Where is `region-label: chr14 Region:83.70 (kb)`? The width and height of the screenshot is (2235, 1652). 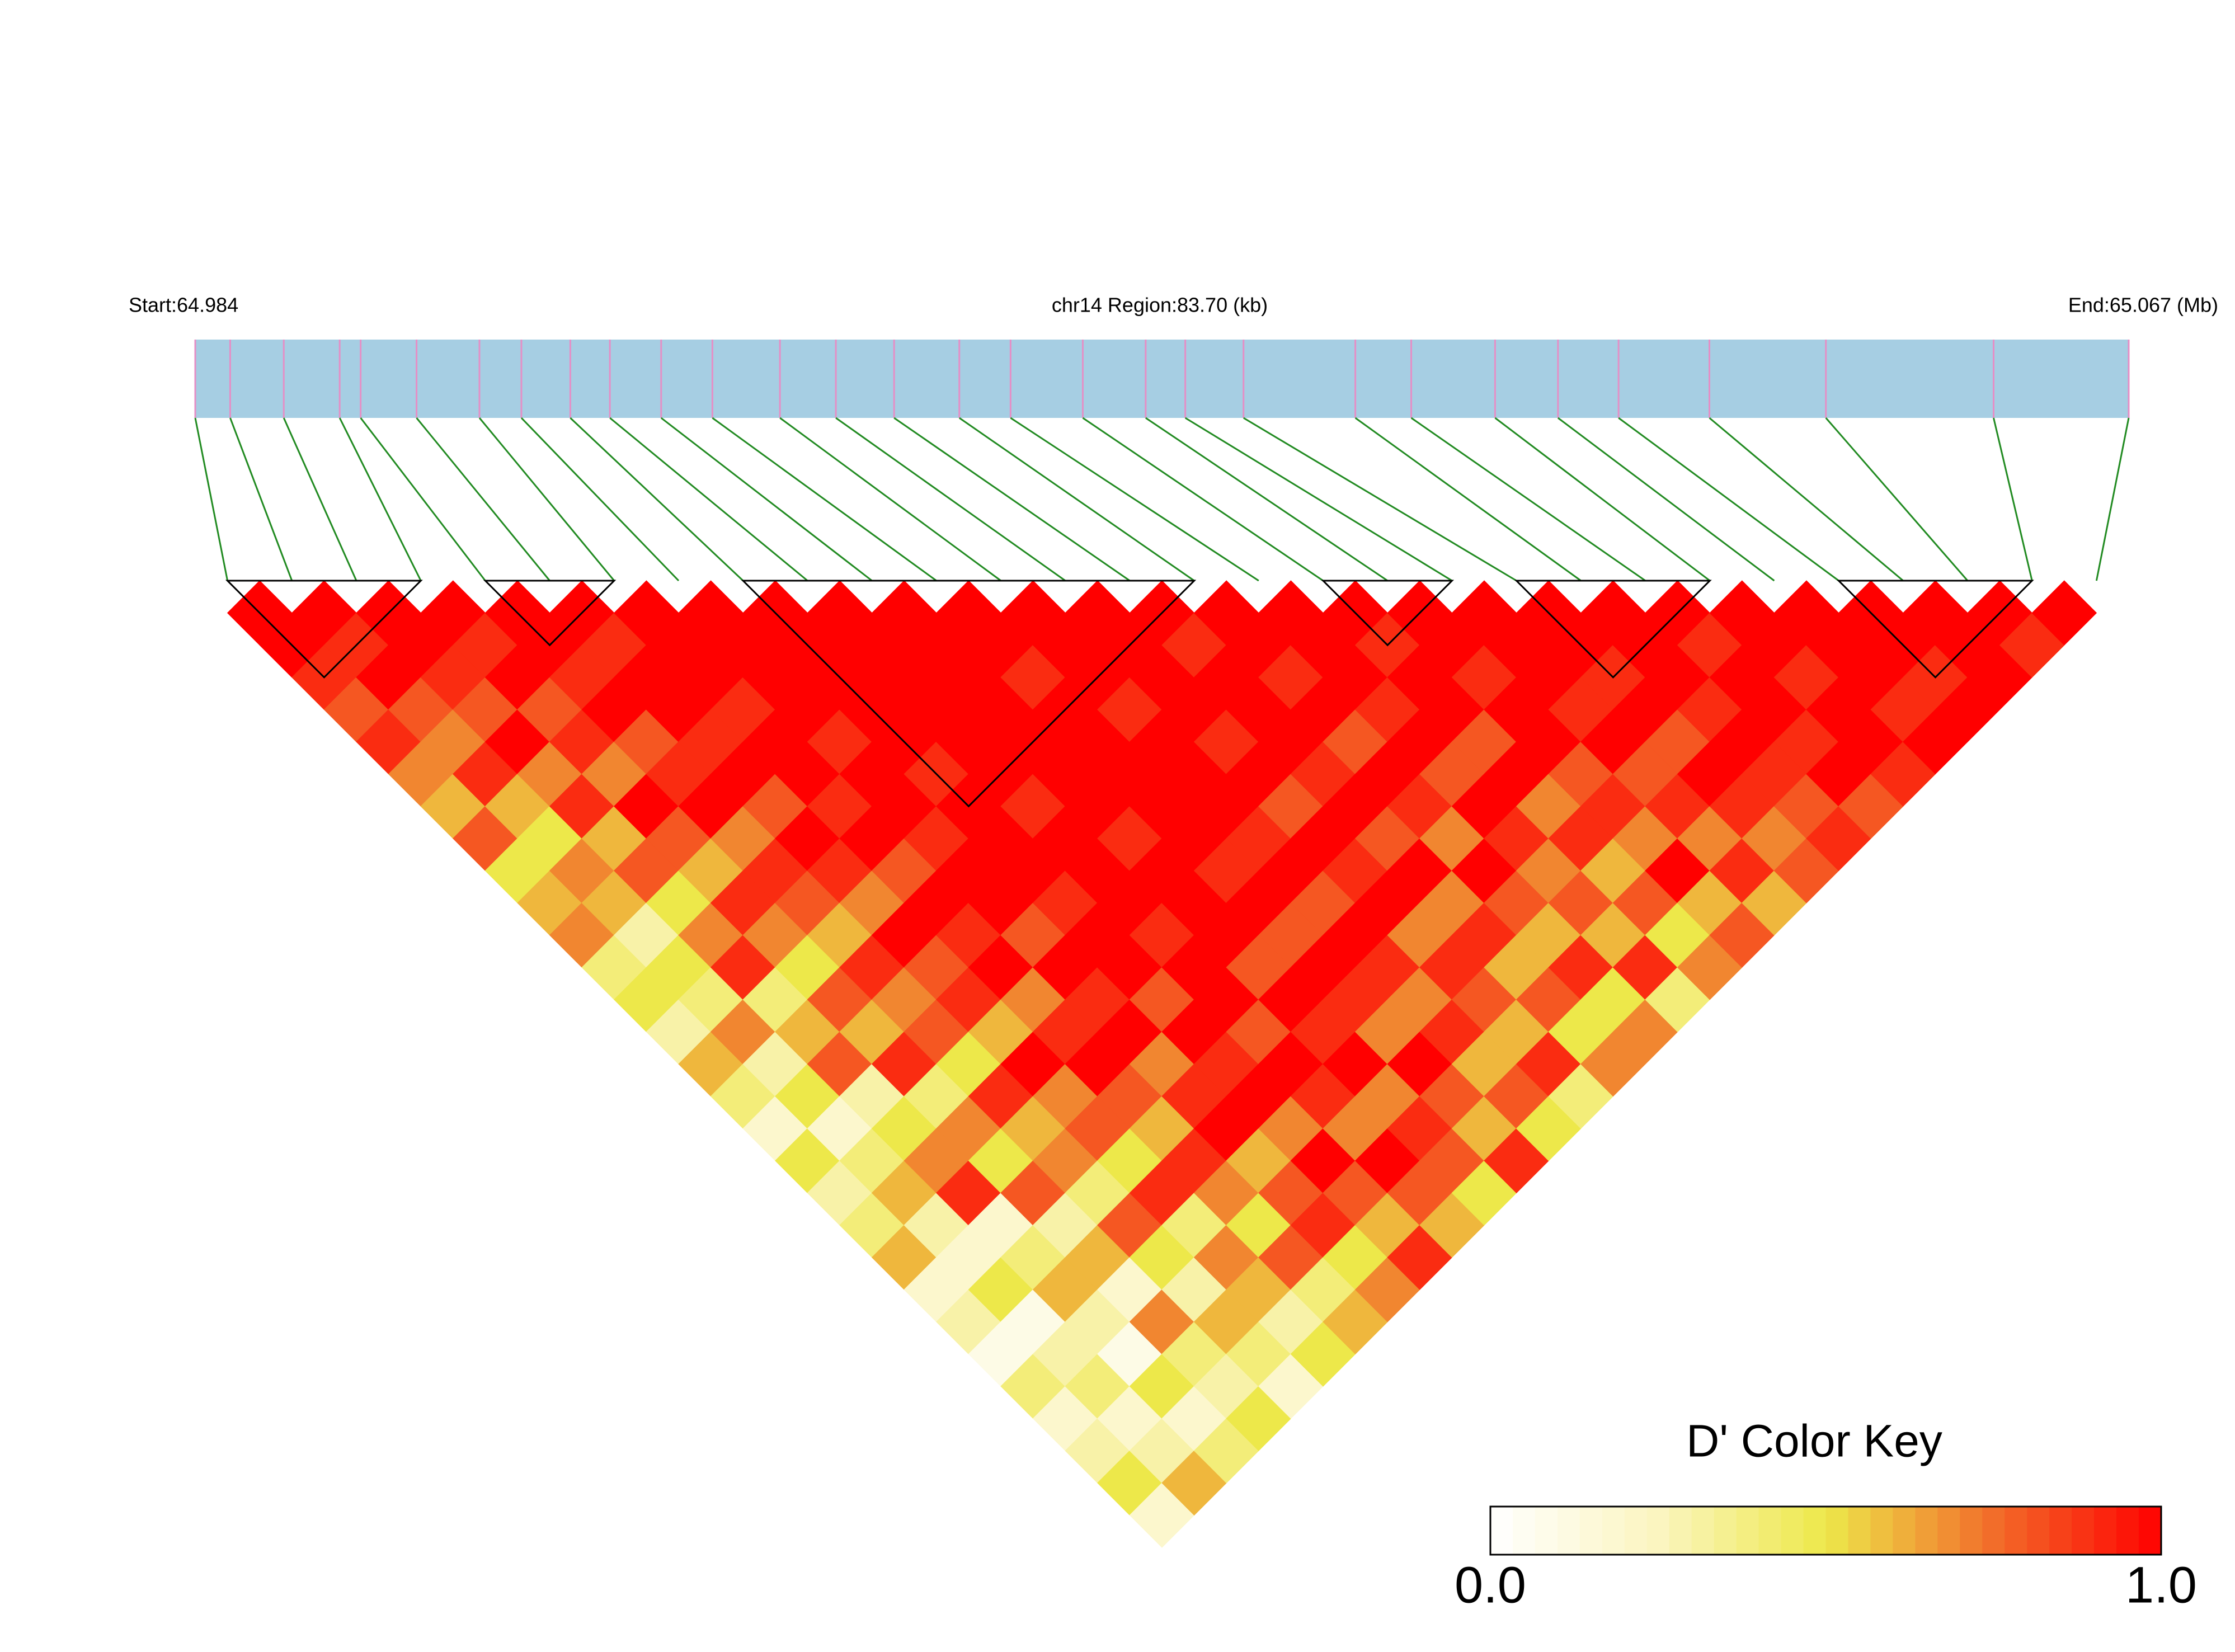 region-label: chr14 Region:83.70 (kb) is located at coordinates (1160, 306).